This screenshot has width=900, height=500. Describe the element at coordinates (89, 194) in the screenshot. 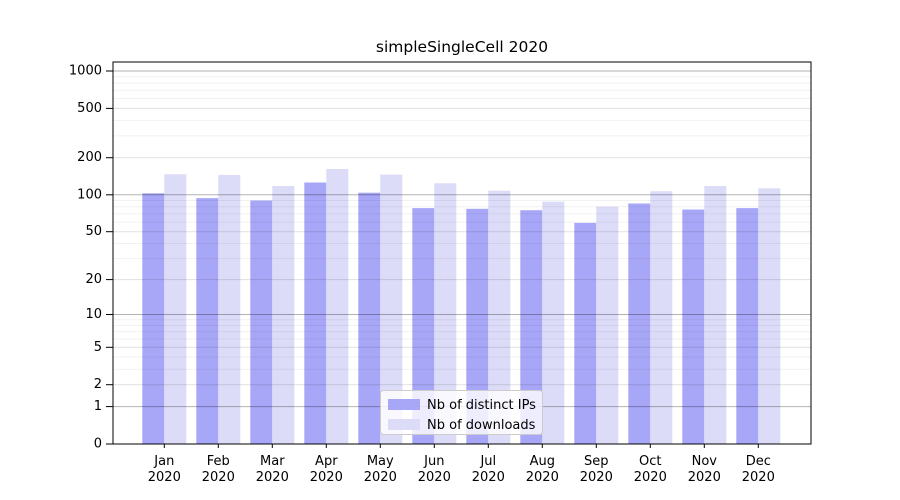

I see `y-tick-label: 100` at that location.